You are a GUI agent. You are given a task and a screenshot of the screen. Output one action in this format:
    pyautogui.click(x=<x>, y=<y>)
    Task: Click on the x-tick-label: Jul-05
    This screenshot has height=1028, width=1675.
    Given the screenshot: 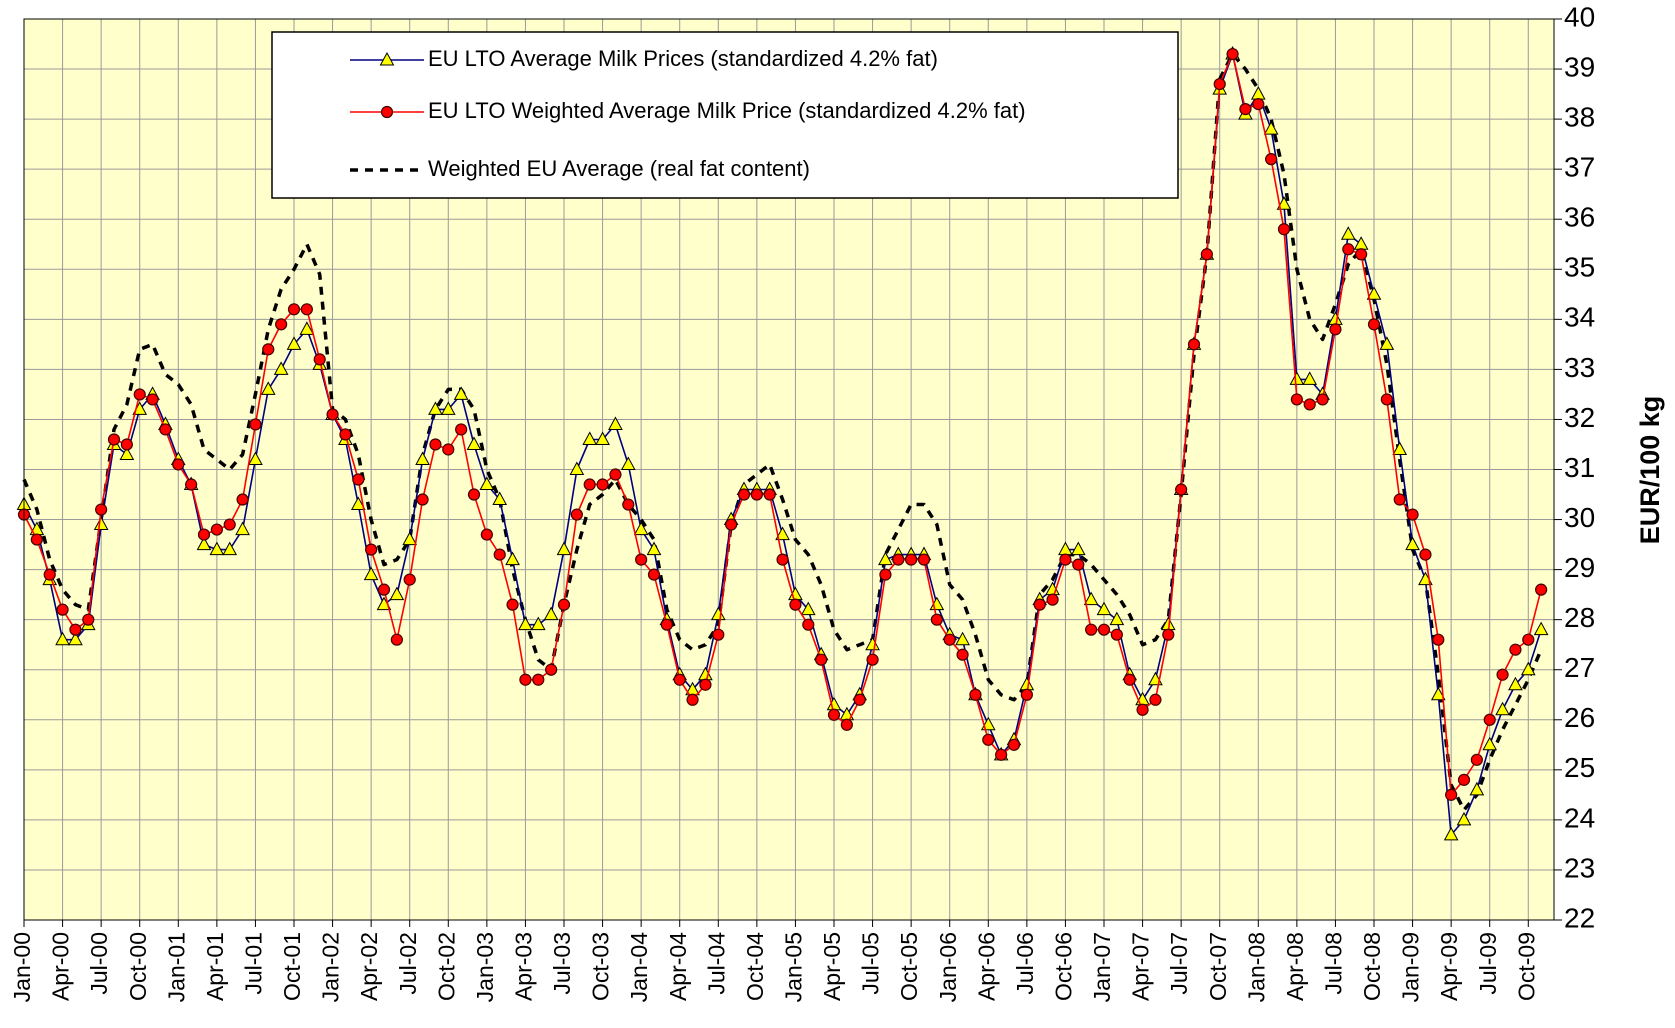 What is the action you would take?
    pyautogui.click(x=871, y=963)
    